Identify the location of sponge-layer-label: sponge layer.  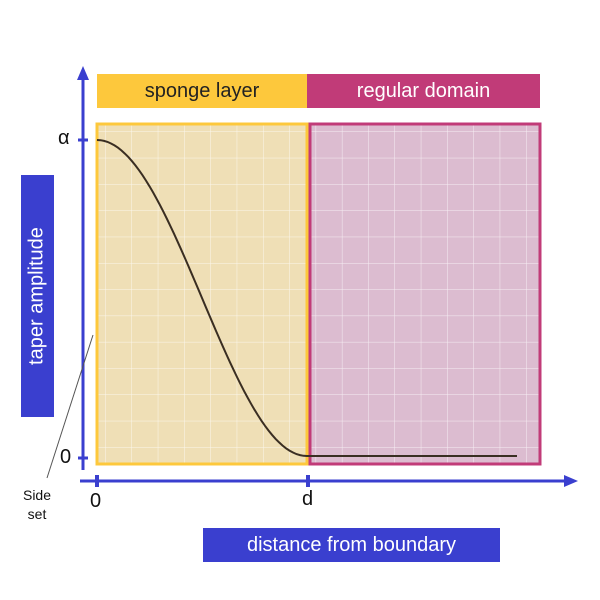
(202, 91).